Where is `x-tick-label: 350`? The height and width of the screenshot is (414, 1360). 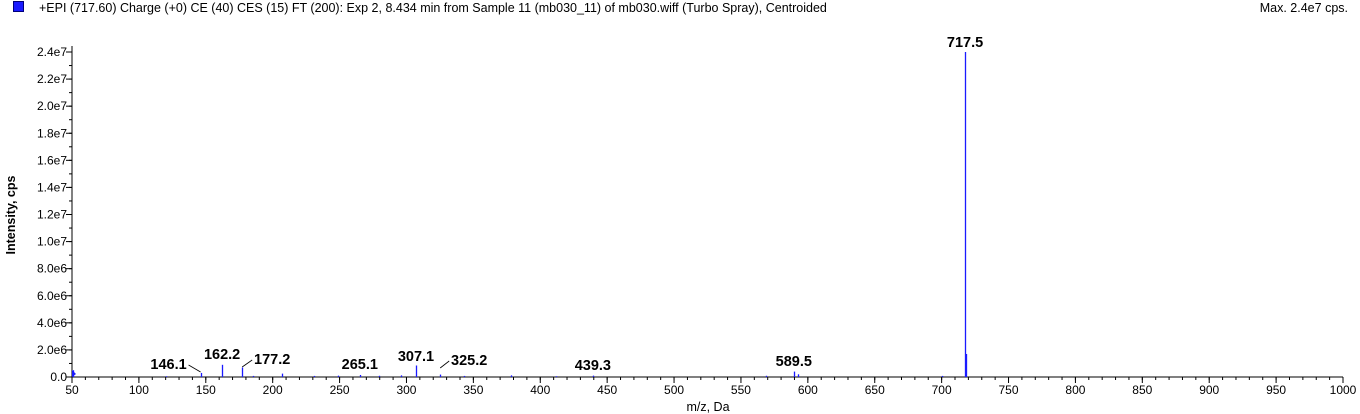 x-tick-label: 350 is located at coordinates (473, 390).